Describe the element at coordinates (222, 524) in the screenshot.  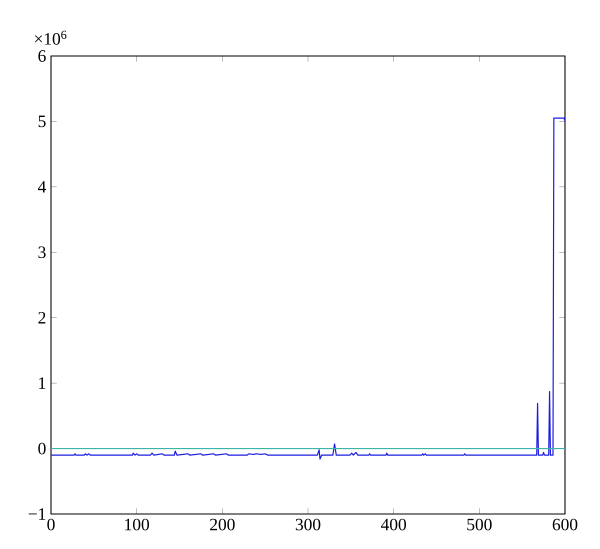
I see `x-tick-label: 200` at that location.